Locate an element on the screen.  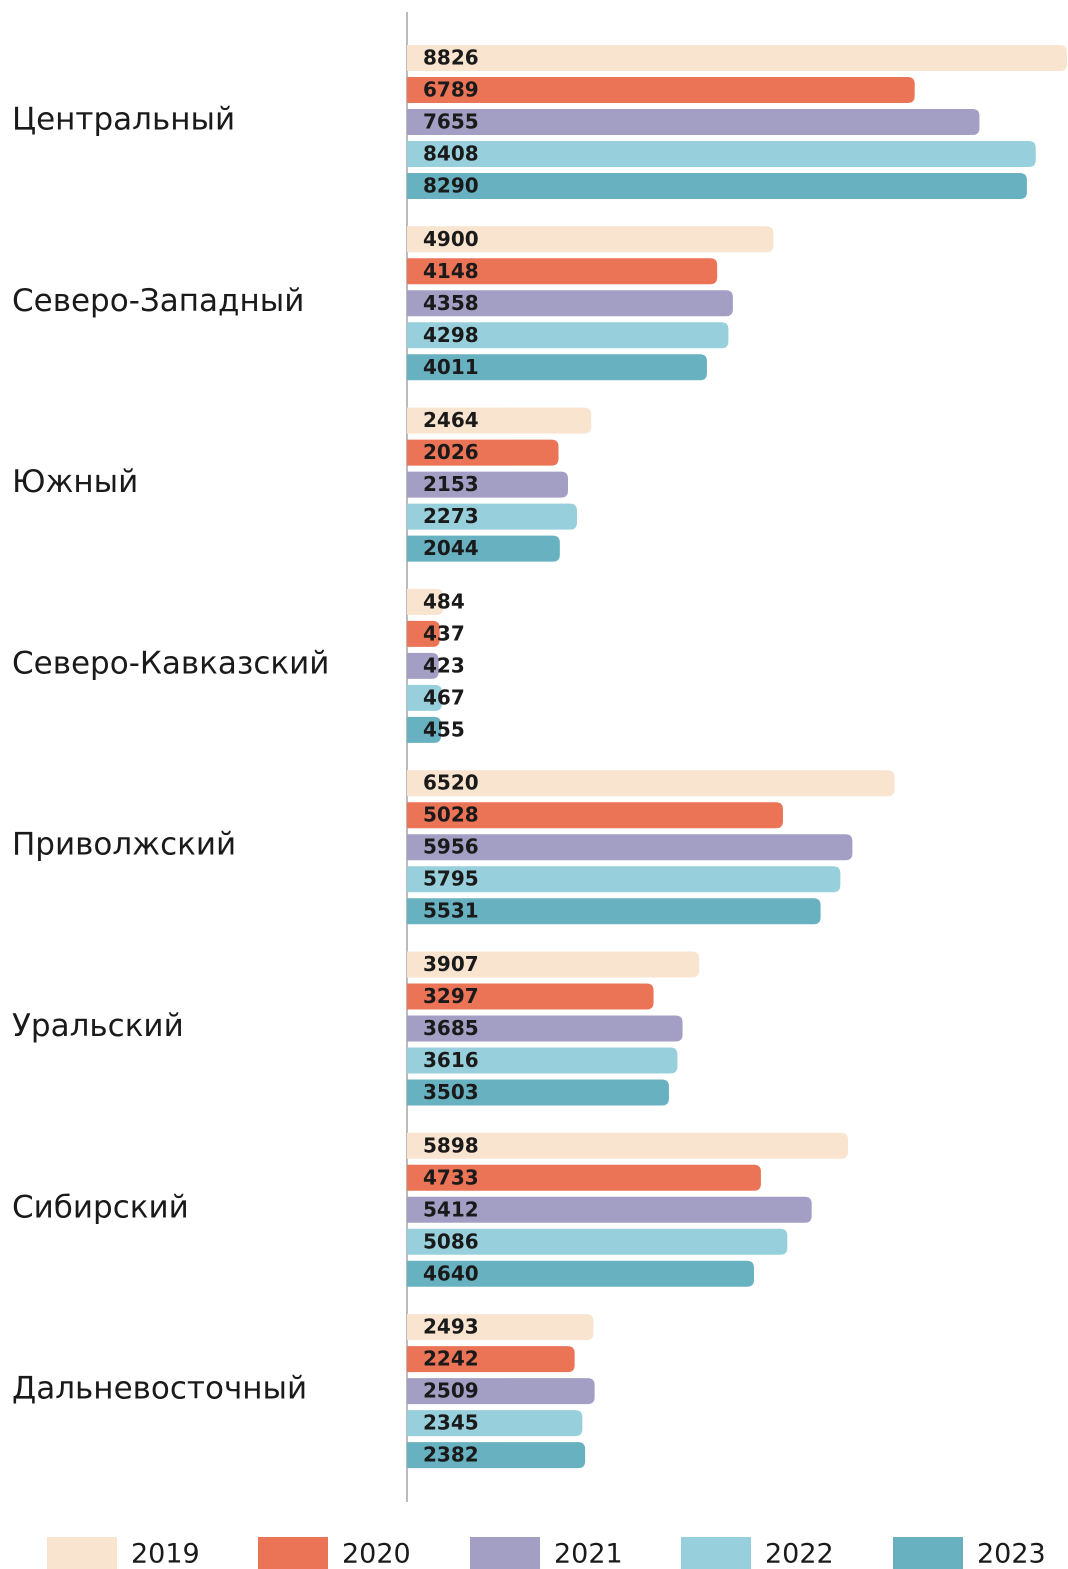
value-label: 4640 is located at coordinates (451, 1273).